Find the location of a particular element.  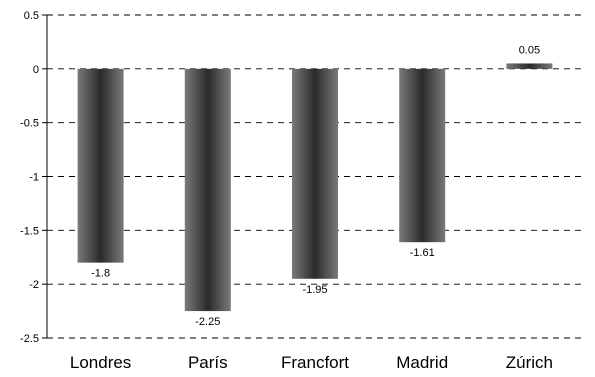

data-label: 0.05 is located at coordinates (529, 50).